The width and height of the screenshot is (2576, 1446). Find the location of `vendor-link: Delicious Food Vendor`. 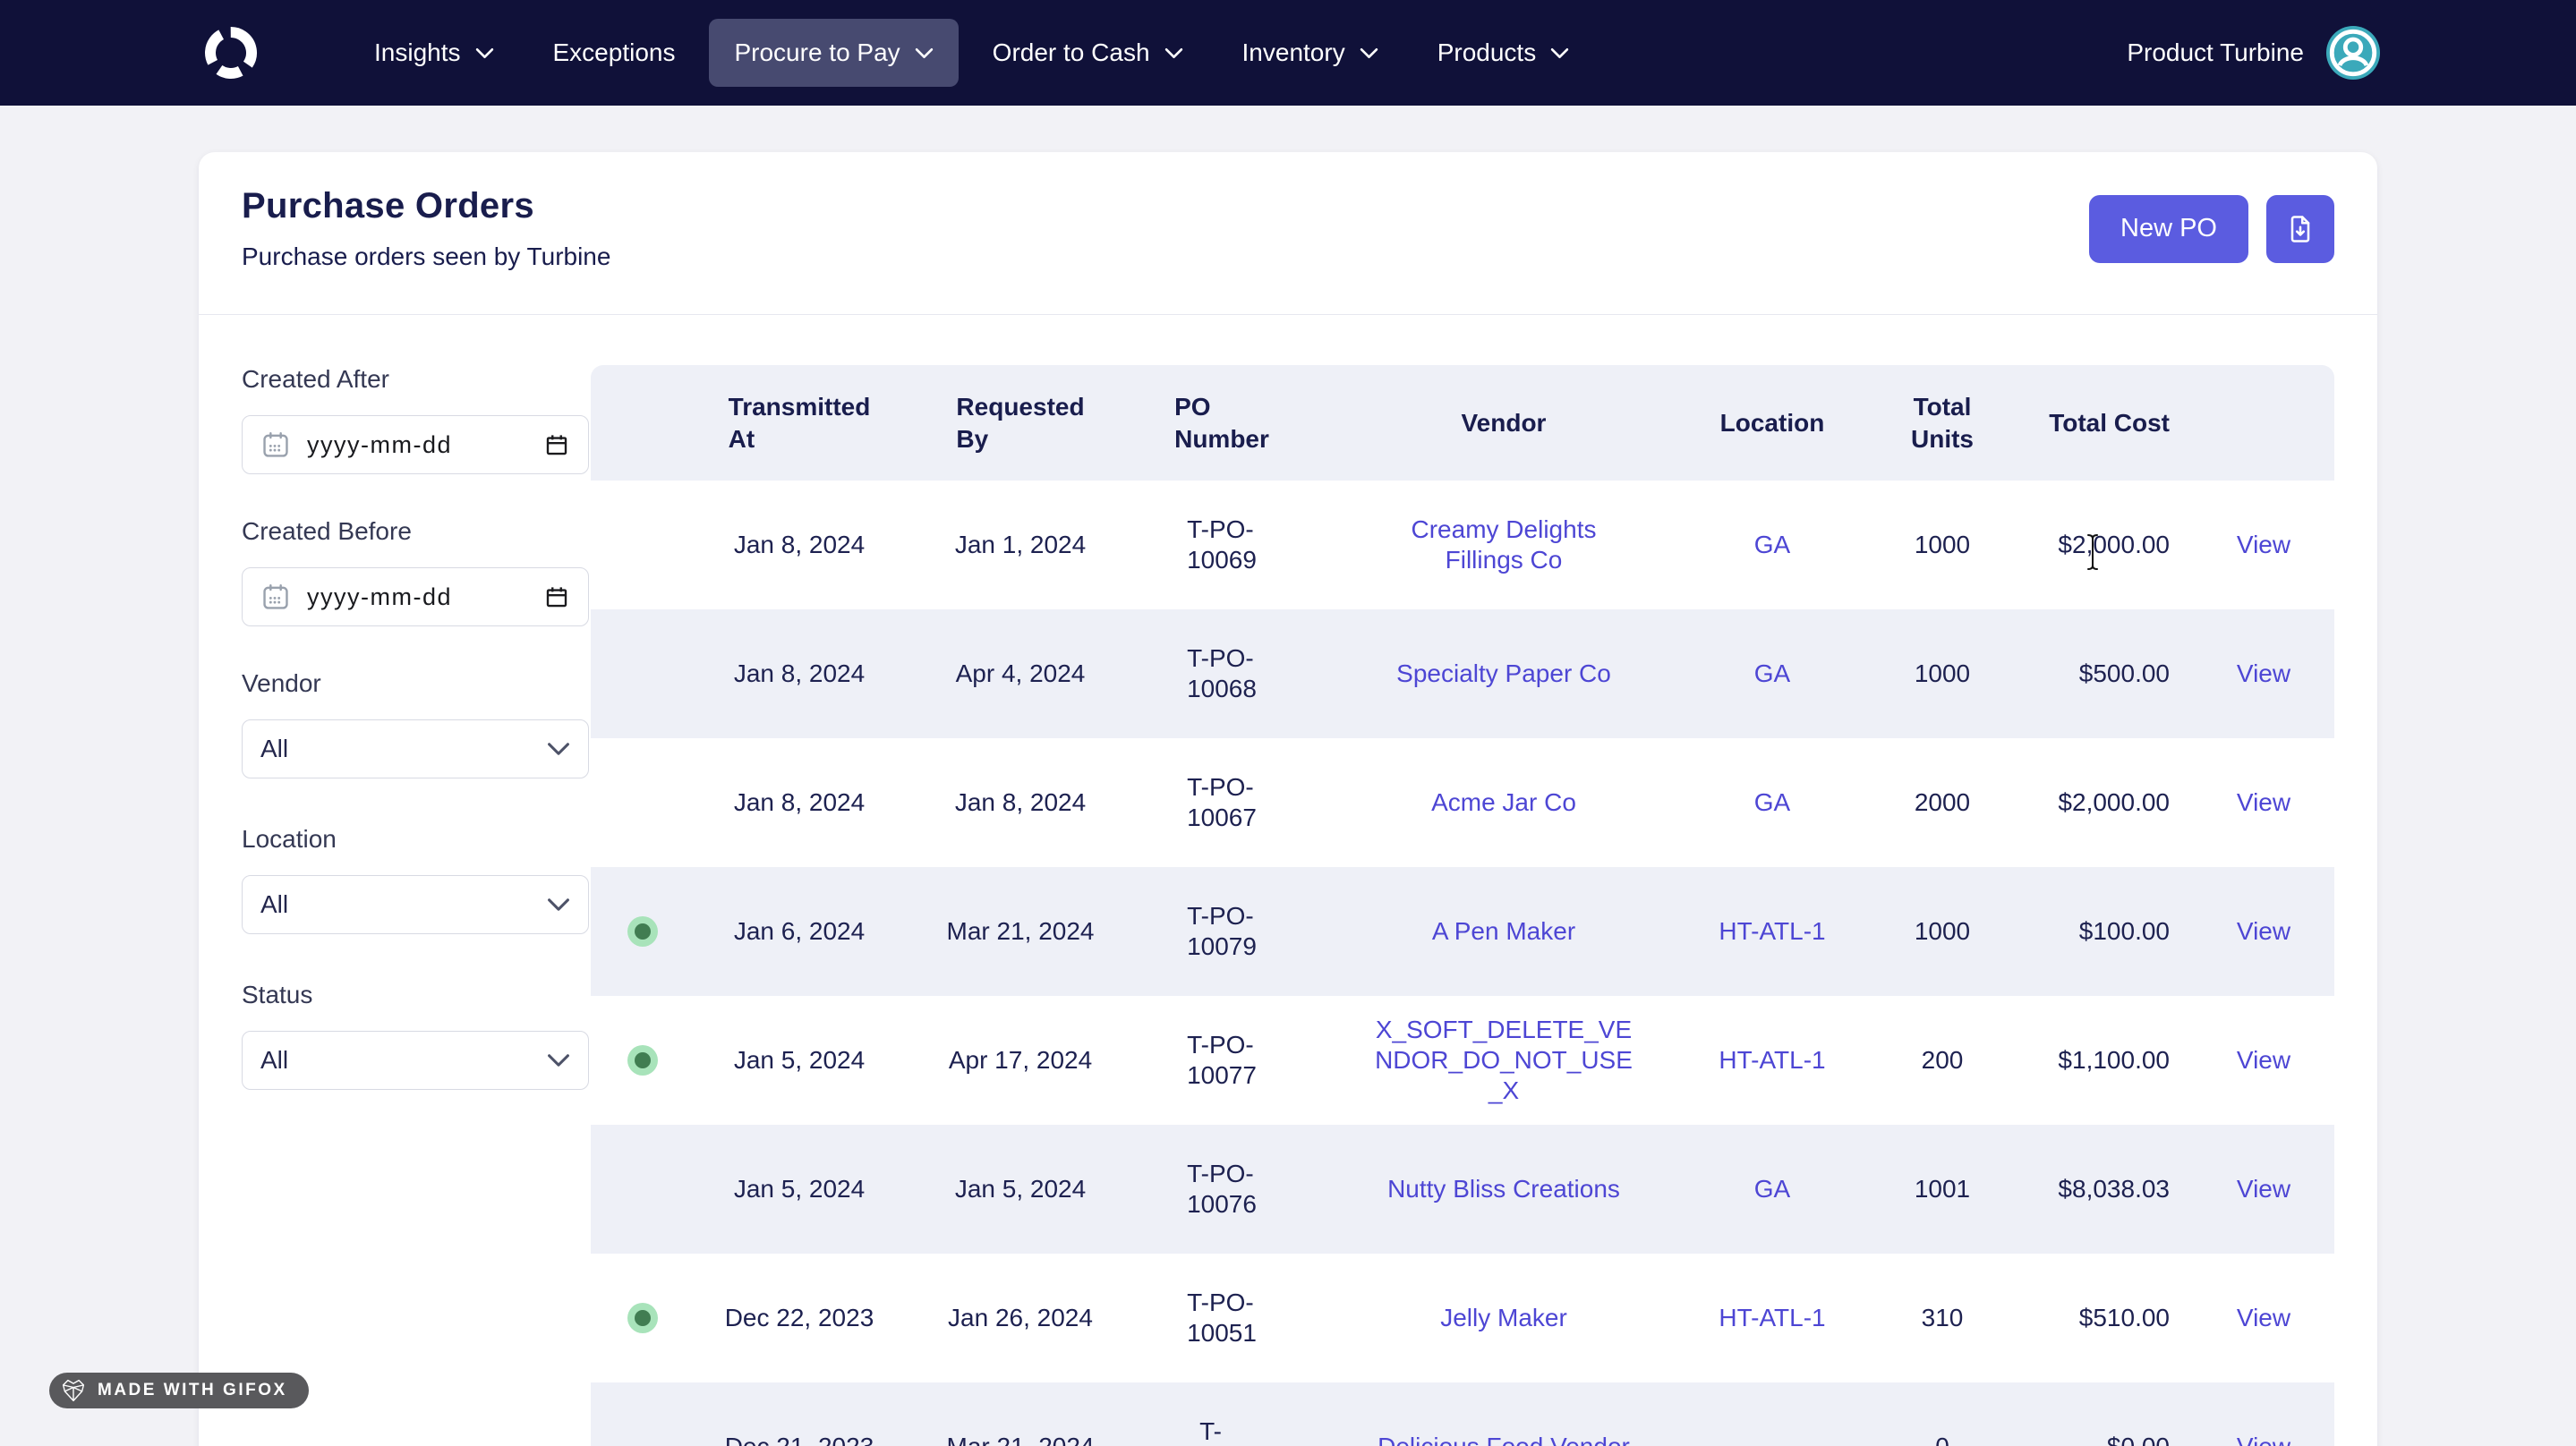

vendor-link: Delicious Food Vendor is located at coordinates (1504, 1439).